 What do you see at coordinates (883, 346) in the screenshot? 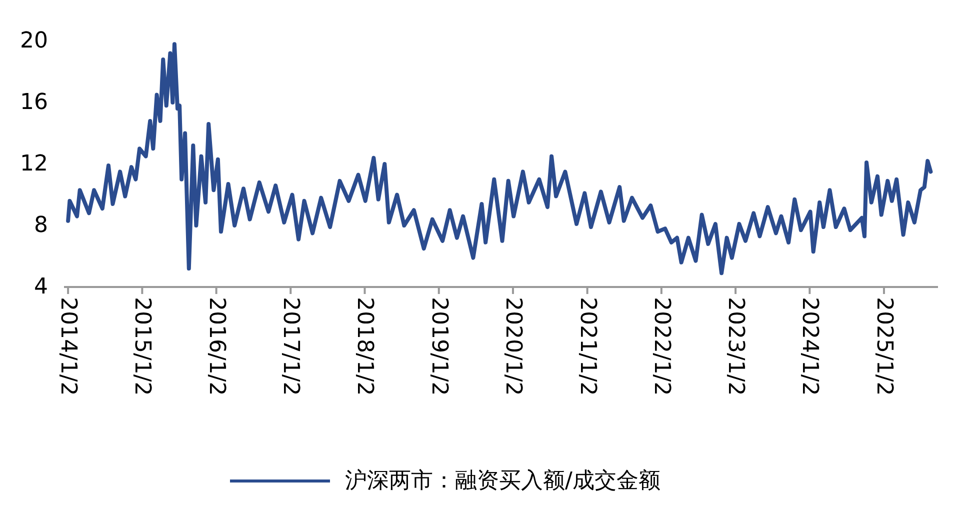
I see `x-tick-label: 2025/1/2` at bounding box center [883, 346].